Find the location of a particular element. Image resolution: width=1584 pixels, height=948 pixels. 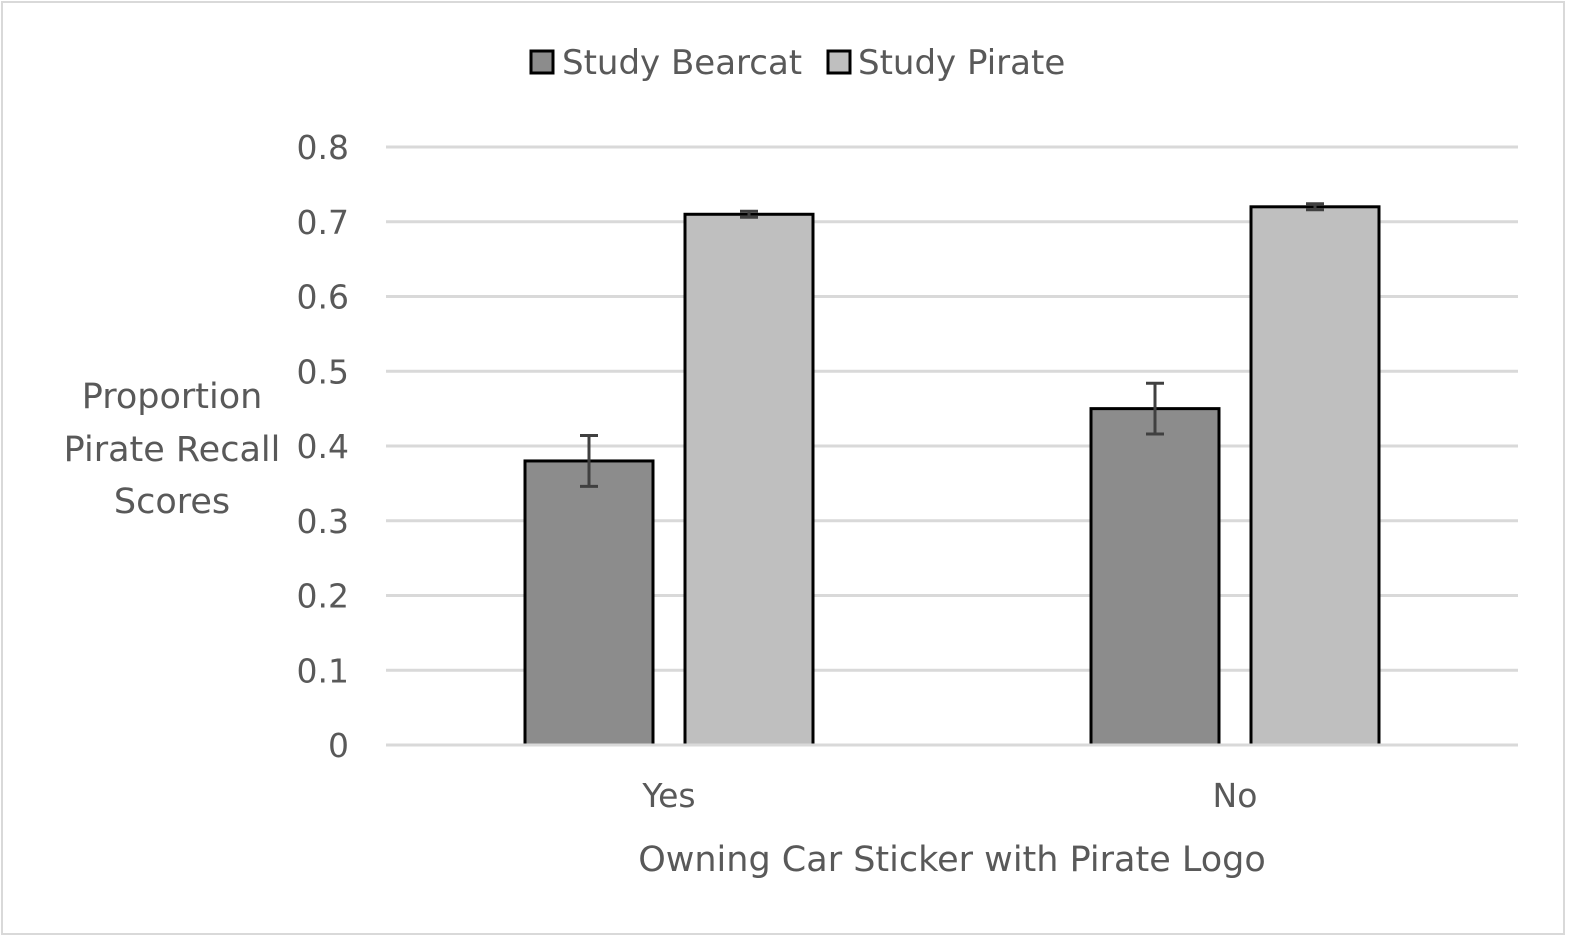

y-tick-label: 0.8 is located at coordinates (323, 147).